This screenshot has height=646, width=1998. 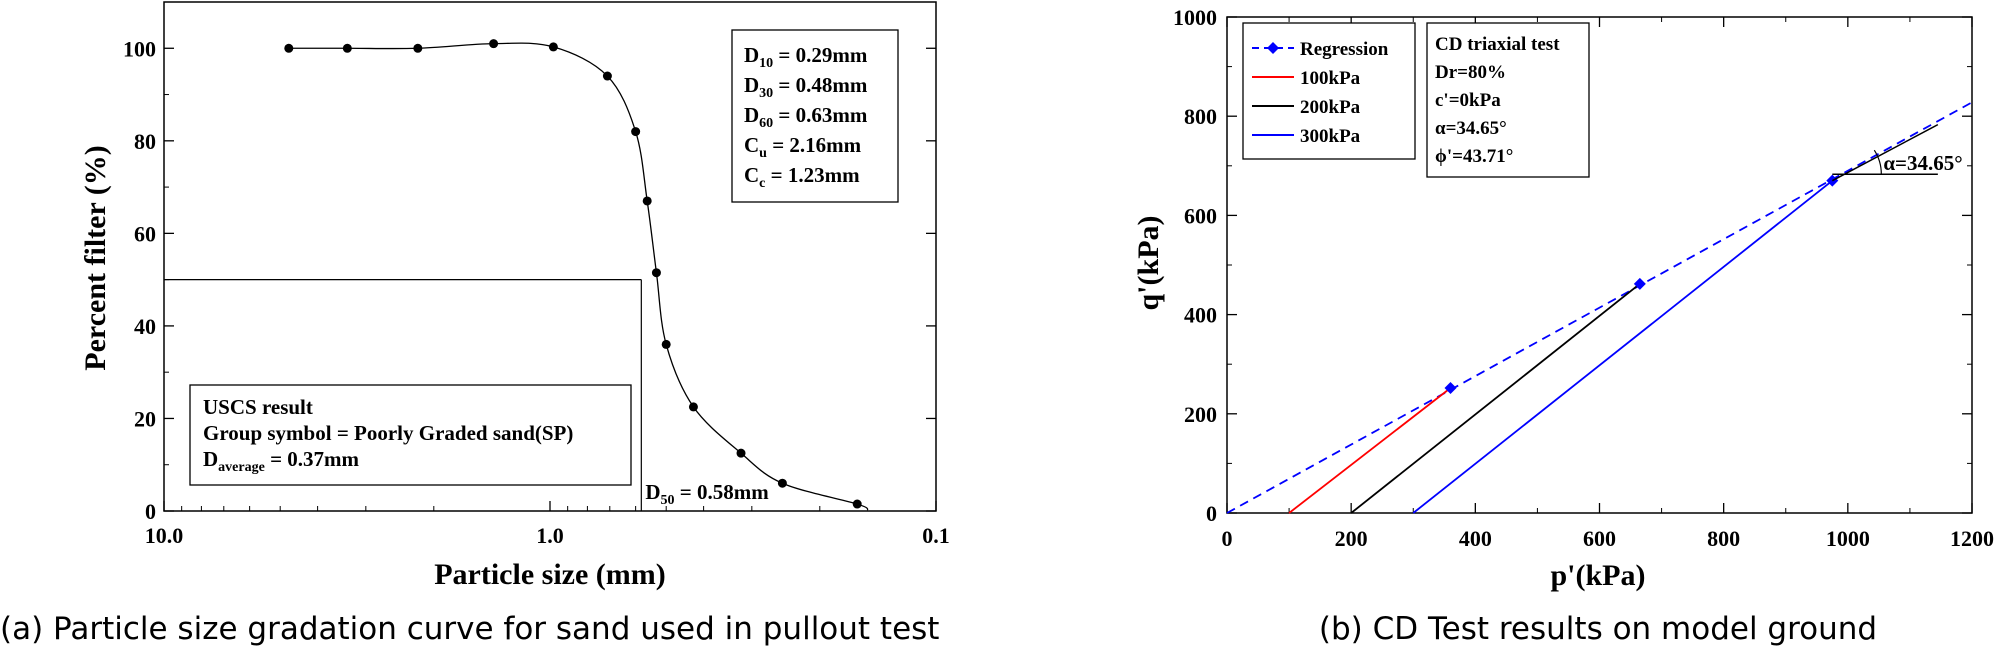 What do you see at coordinates (1370, 450) in the screenshot?
I see `series-line-100kpa` at bounding box center [1370, 450].